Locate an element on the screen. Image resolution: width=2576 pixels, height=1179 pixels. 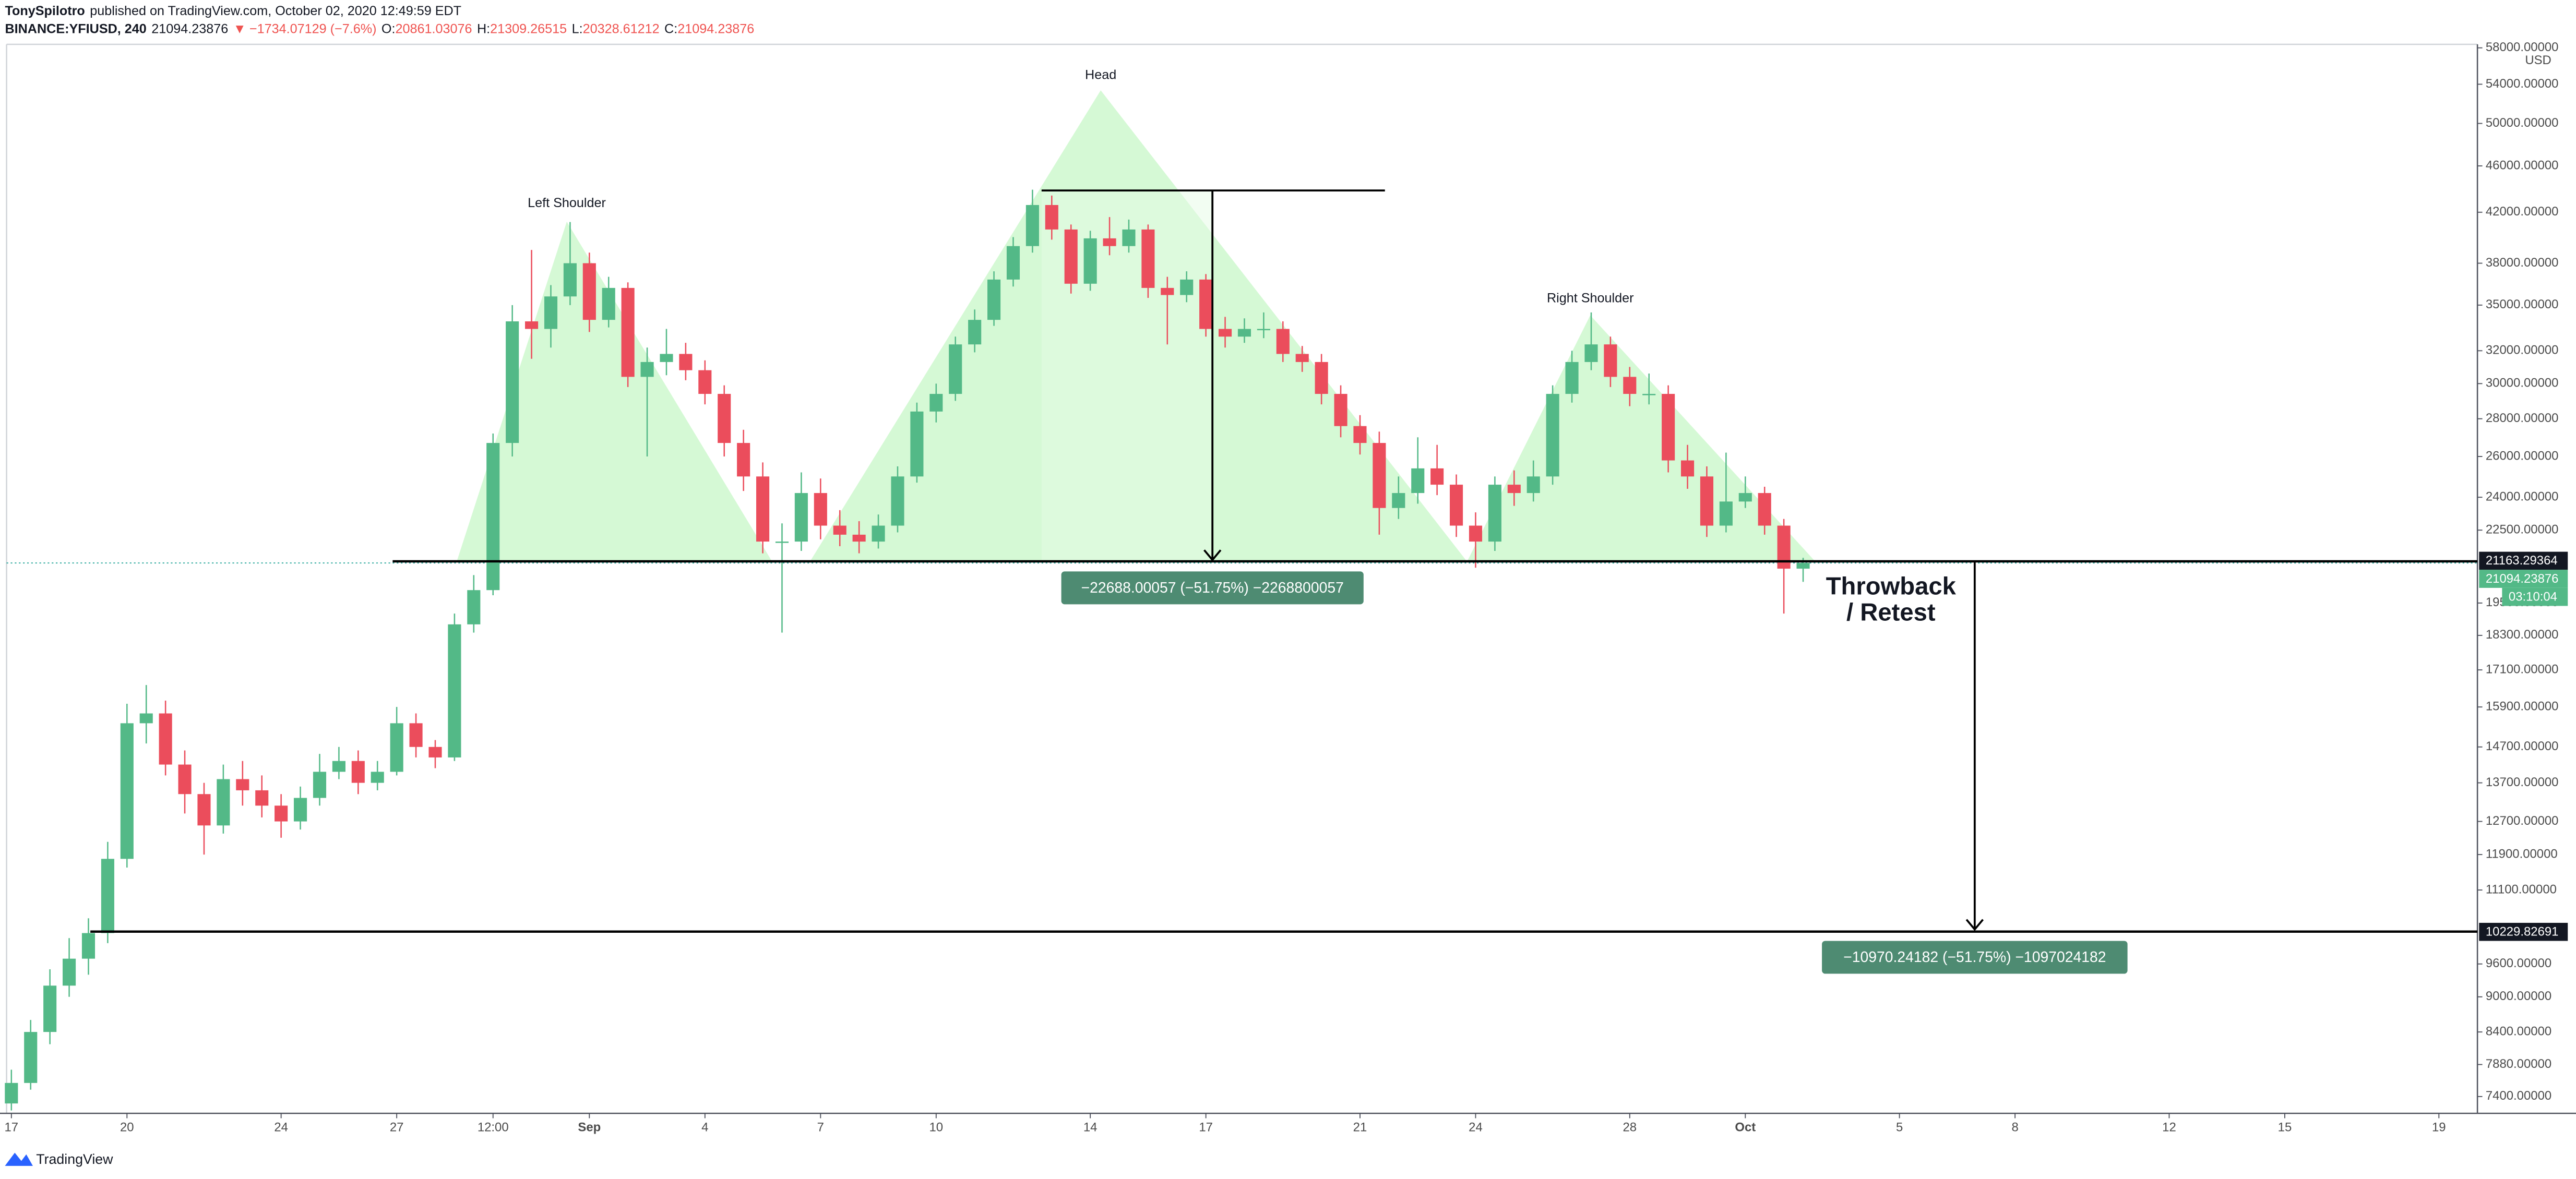
y-tick-label: 9000.00000 is located at coordinates (2518, 996).